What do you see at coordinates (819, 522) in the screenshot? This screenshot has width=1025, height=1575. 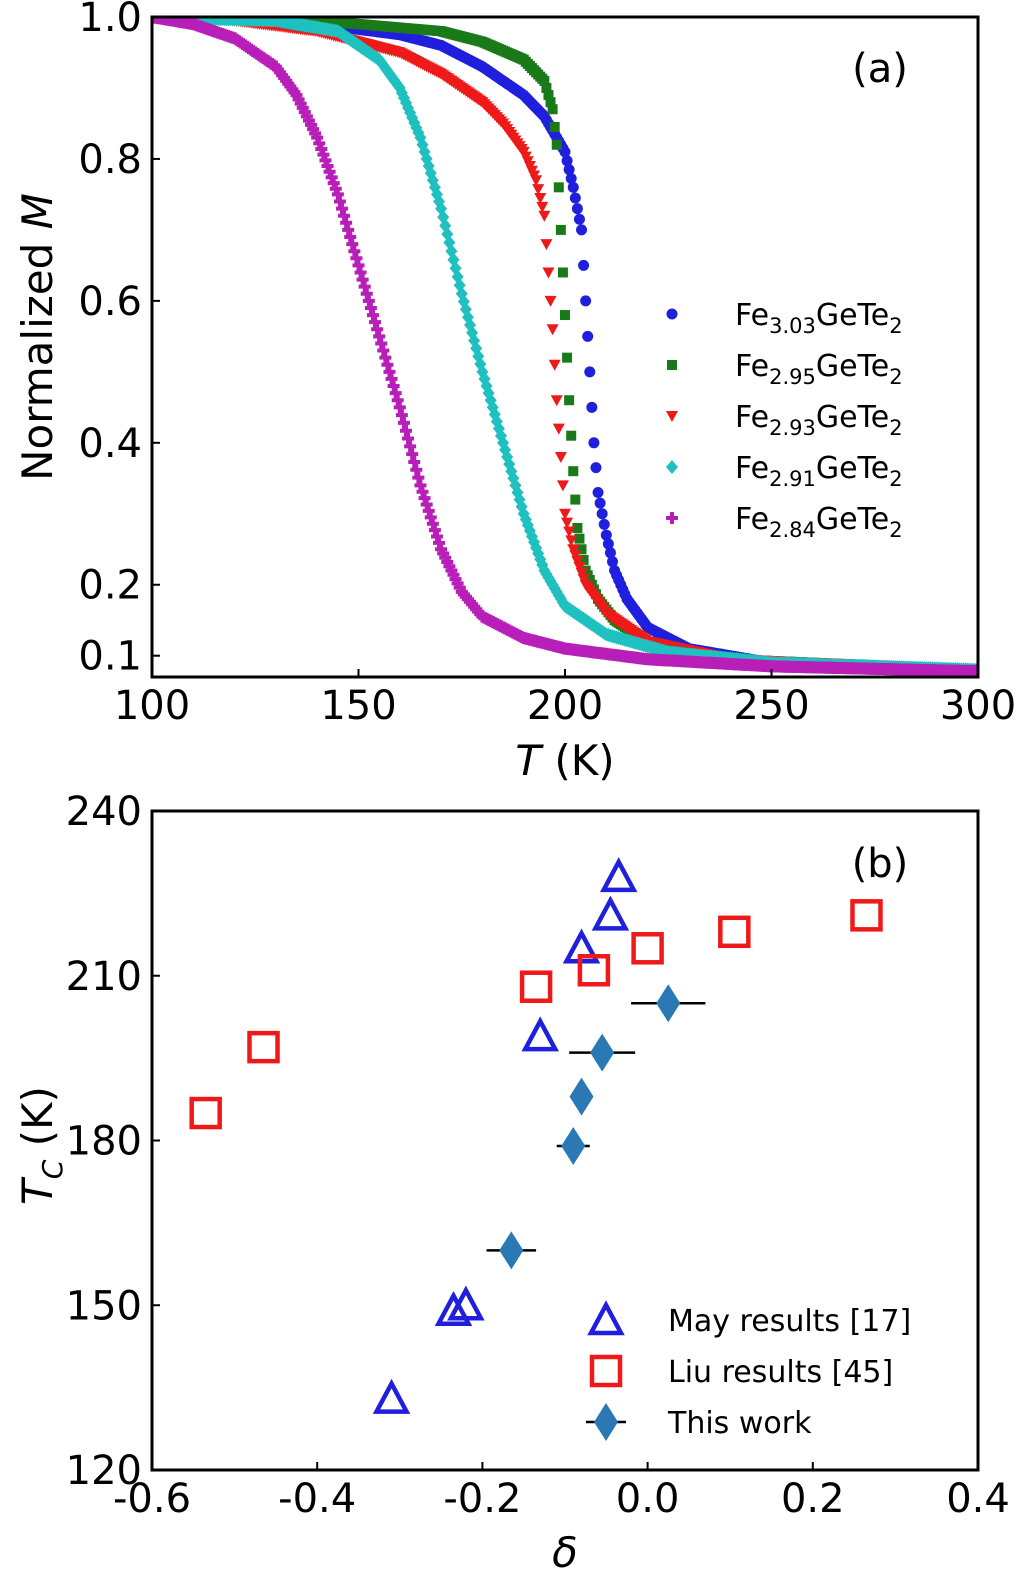 I see `legend-label: Fe2.84GeTe2` at bounding box center [819, 522].